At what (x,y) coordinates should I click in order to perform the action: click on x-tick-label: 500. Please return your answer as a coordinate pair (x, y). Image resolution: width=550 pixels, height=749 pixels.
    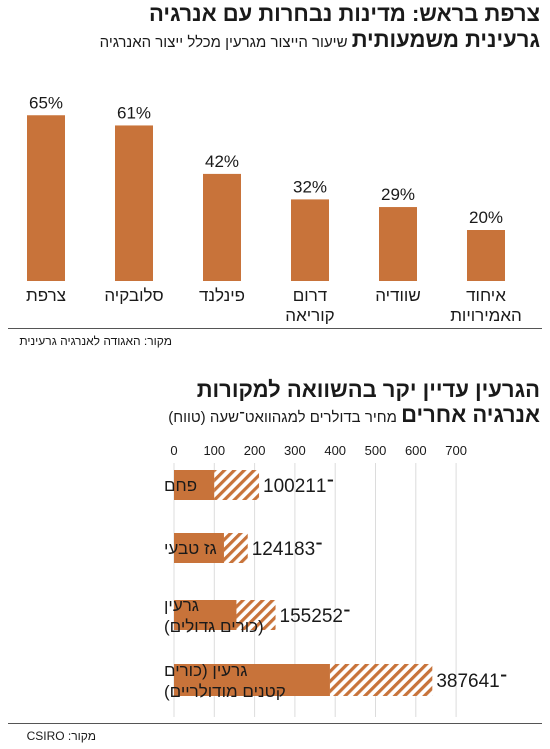
    Looking at the image, I should click on (376, 450).